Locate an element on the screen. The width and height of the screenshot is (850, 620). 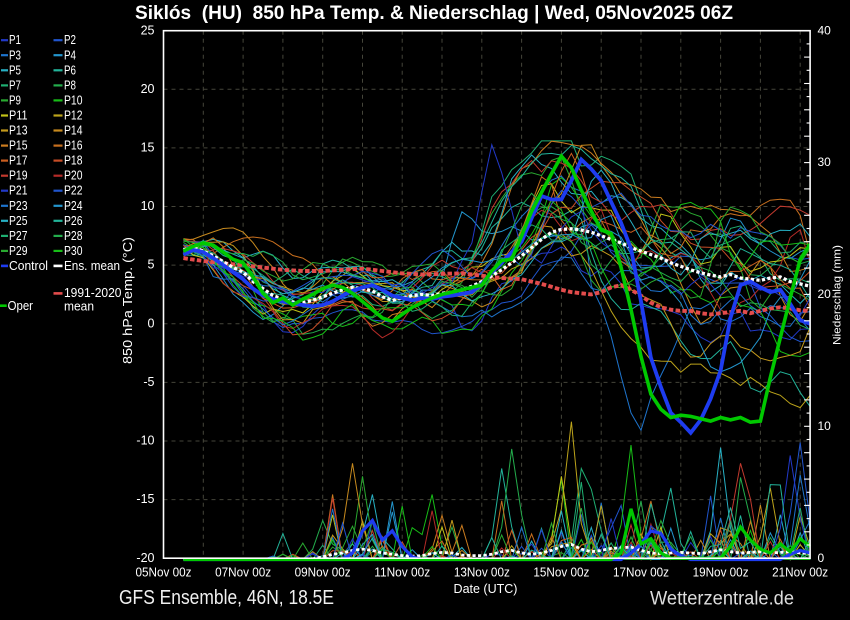
svg-text: P19 is located at coordinates (18, 175).